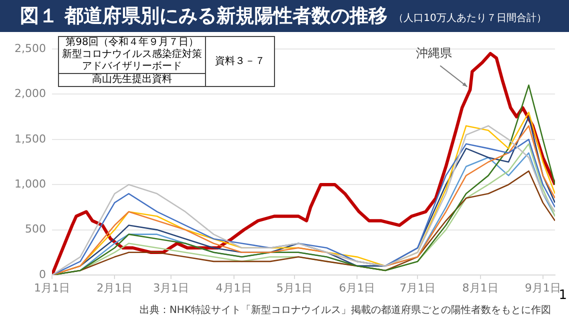  Describe the element at coordinates (30, 183) in the screenshot. I see `y-tick-label: 1,000` at that location.